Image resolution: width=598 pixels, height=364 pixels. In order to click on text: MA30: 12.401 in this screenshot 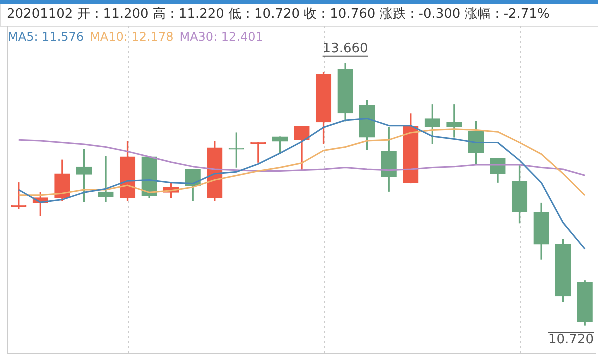, I will do `click(222, 37)`.